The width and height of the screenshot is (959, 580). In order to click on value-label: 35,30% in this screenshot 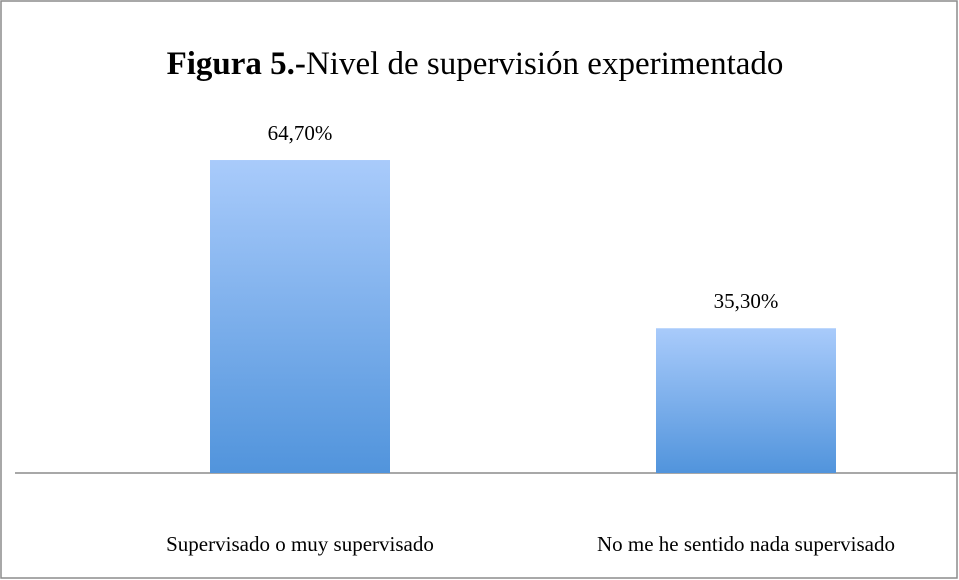, I will do `click(746, 301)`.